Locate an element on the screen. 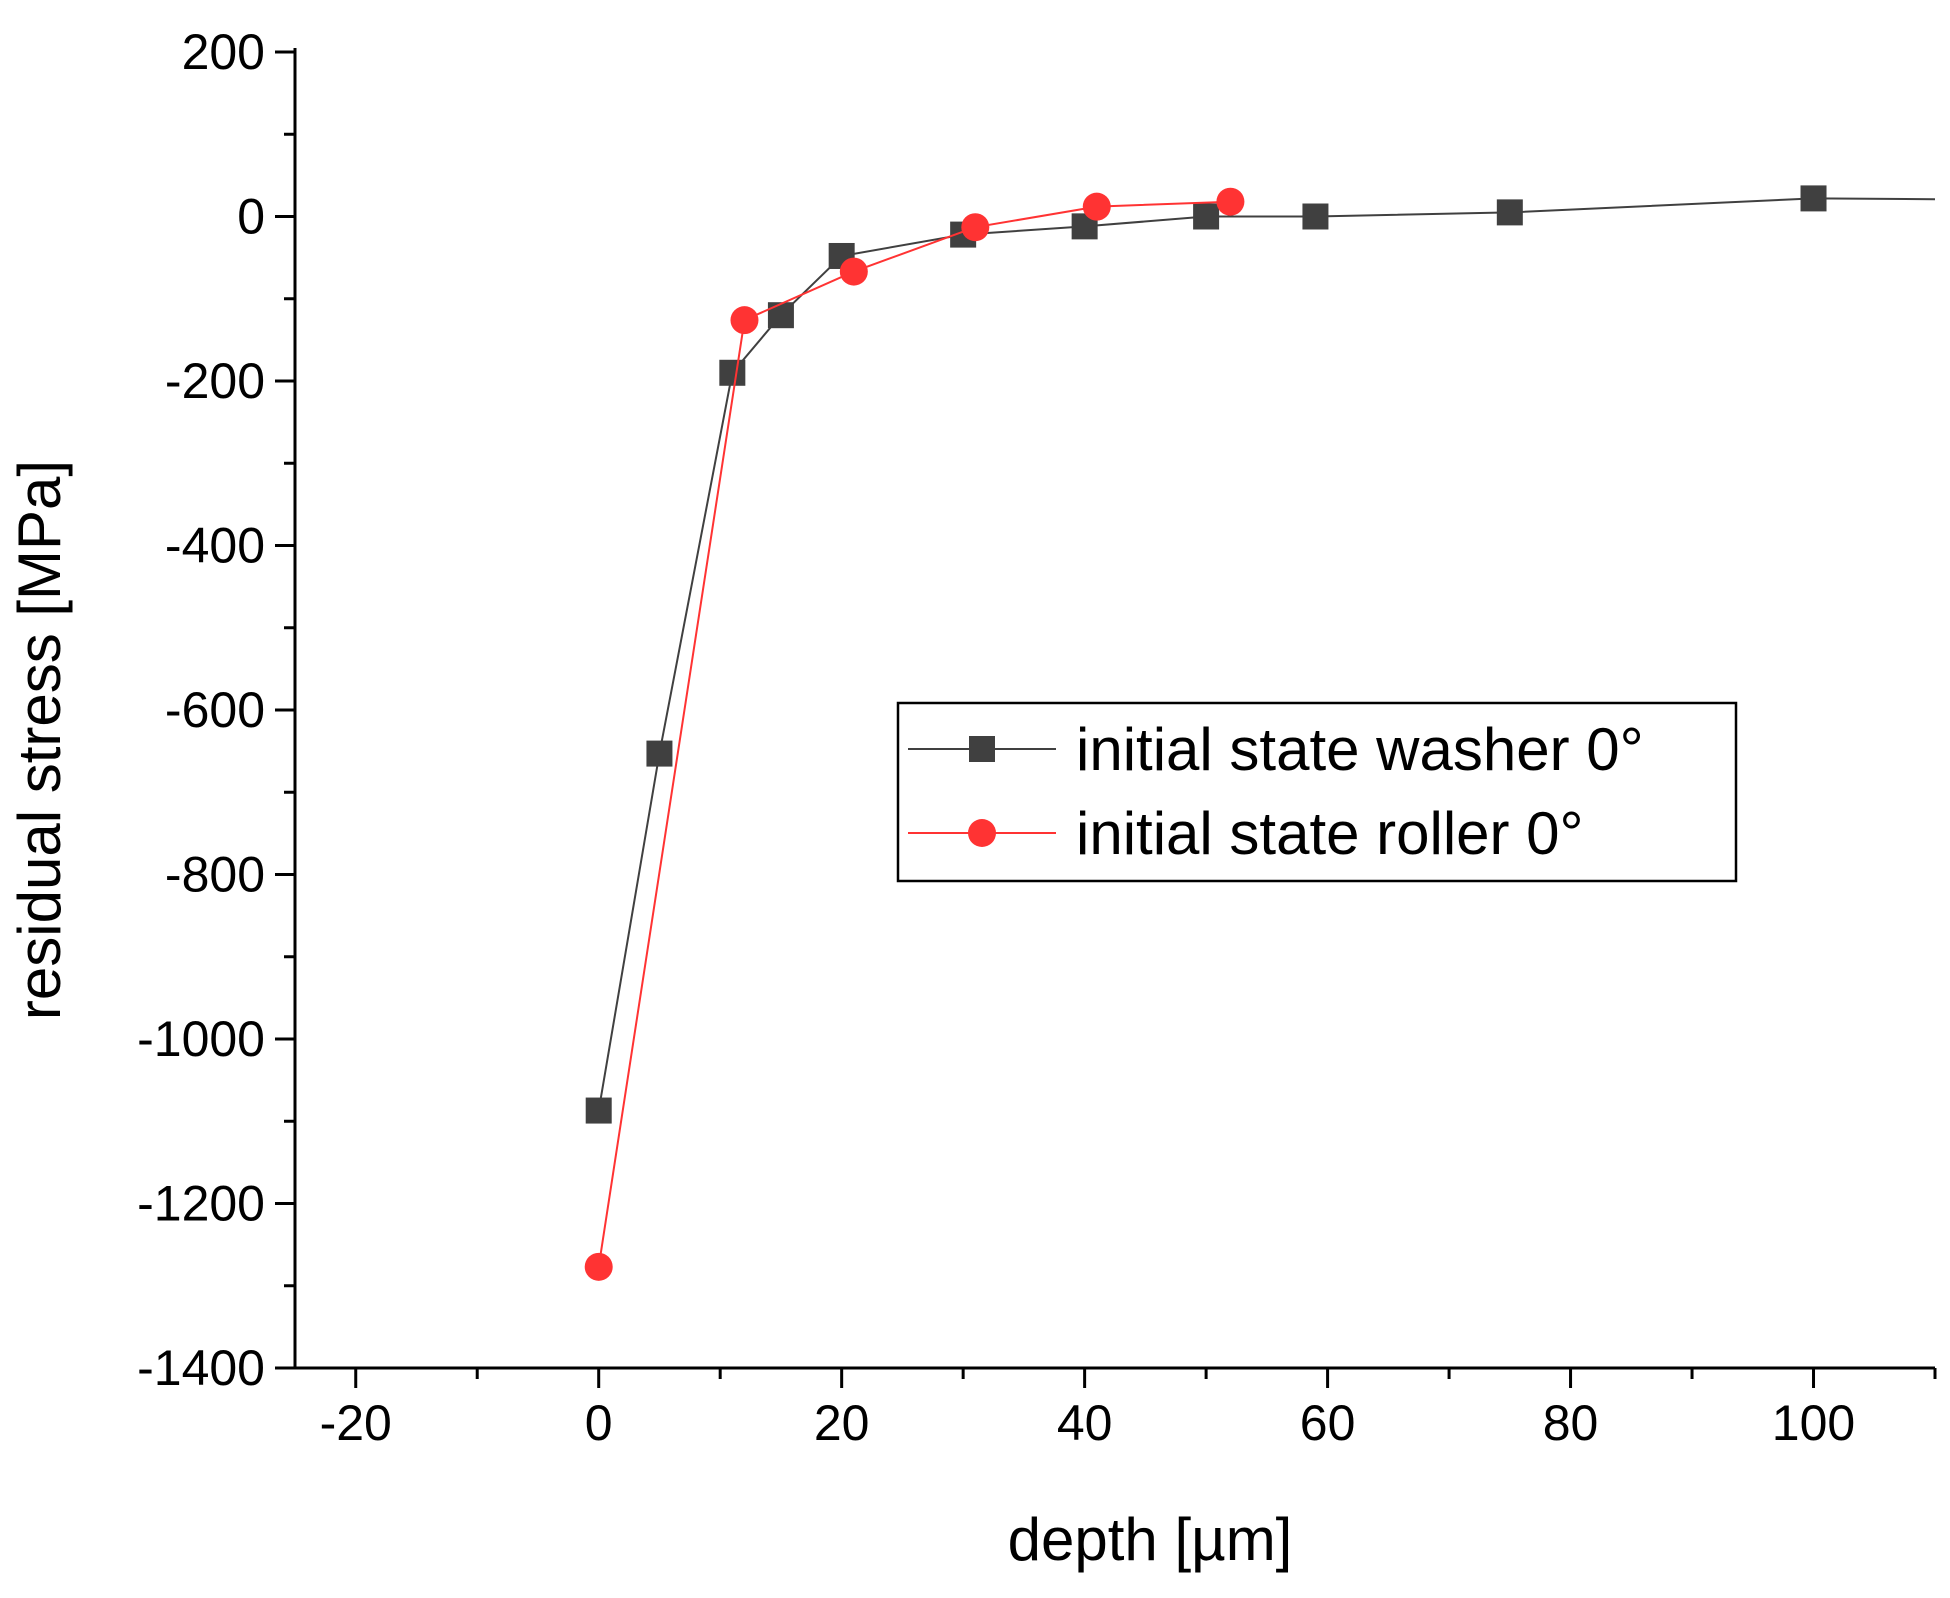  x-tick-label: 40 is located at coordinates (1085, 1423).